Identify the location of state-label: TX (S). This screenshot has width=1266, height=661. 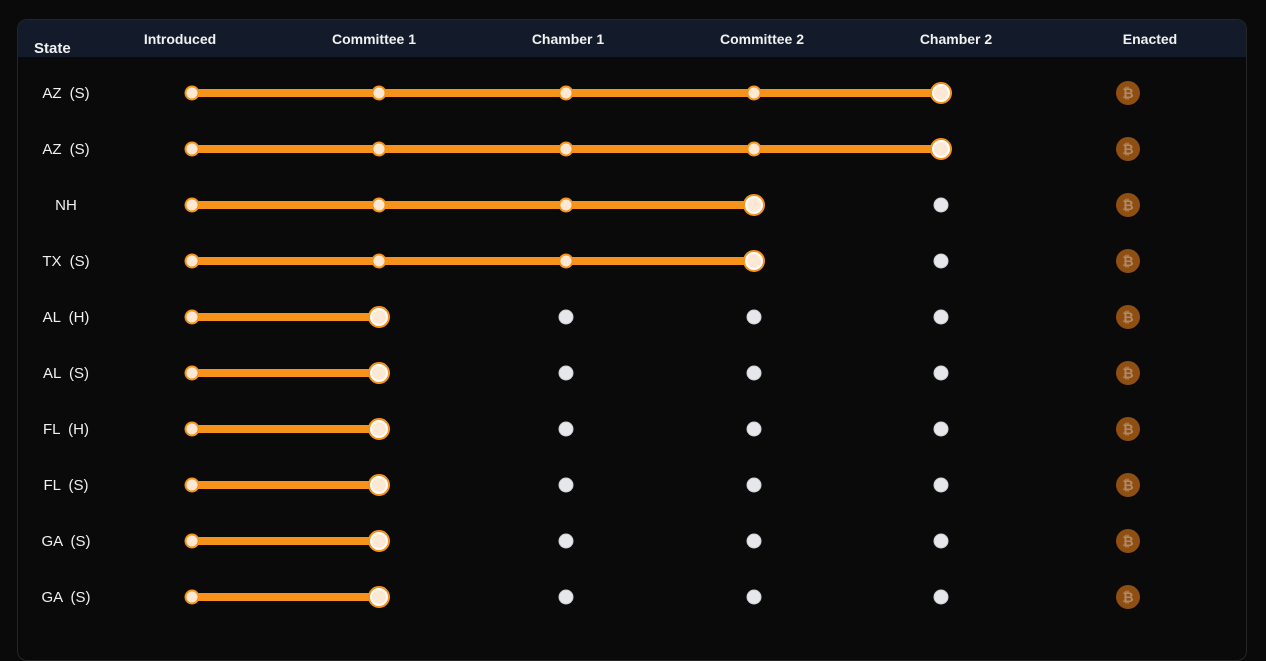
(66, 261).